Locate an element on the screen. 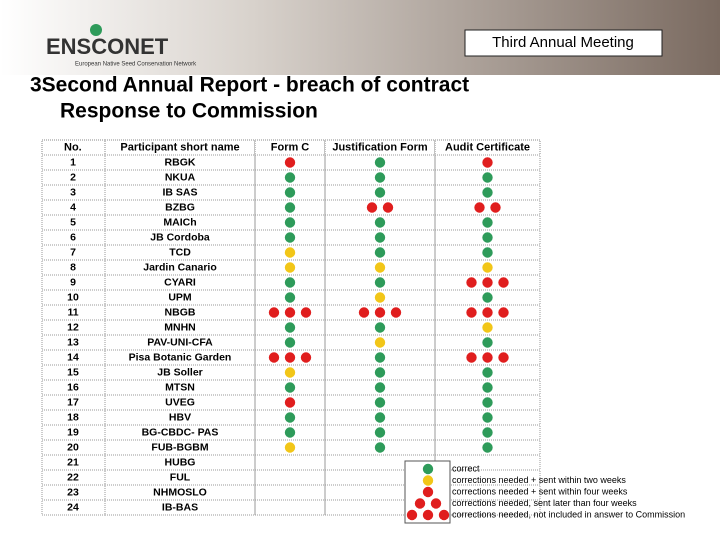  row-number: 9 is located at coordinates (73, 282).